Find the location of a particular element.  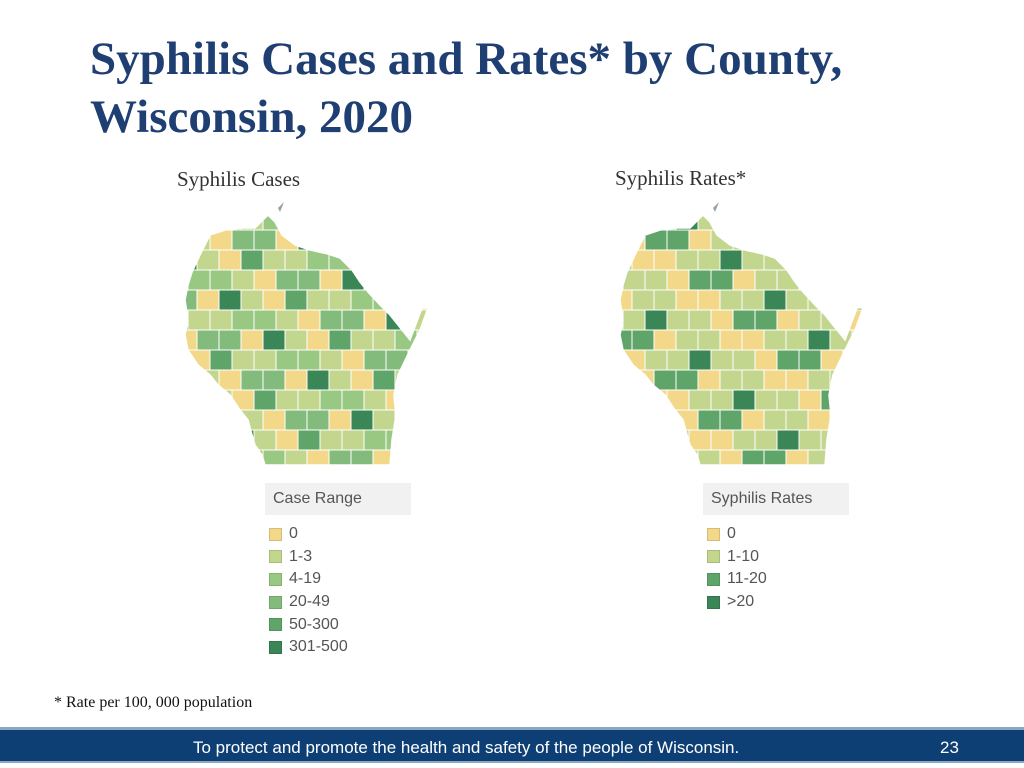

legend-item: >20 is located at coordinates (776, 602).